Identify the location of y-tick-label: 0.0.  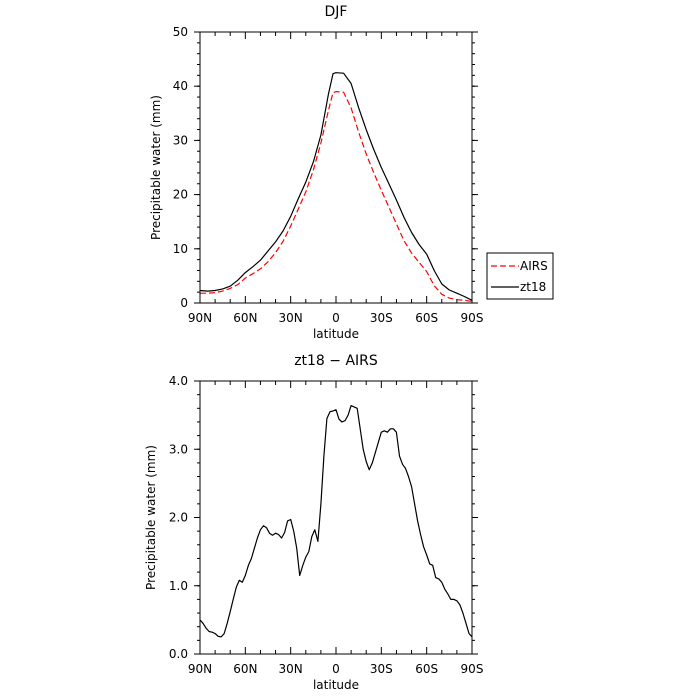
(178, 654).